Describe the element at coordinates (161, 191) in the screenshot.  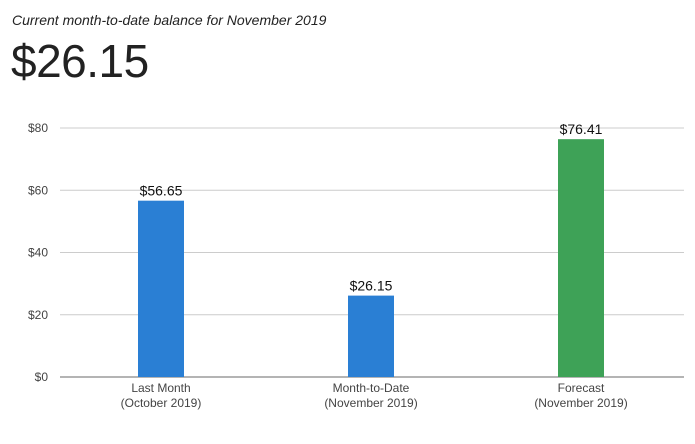
I see `data-label: $56.65` at that location.